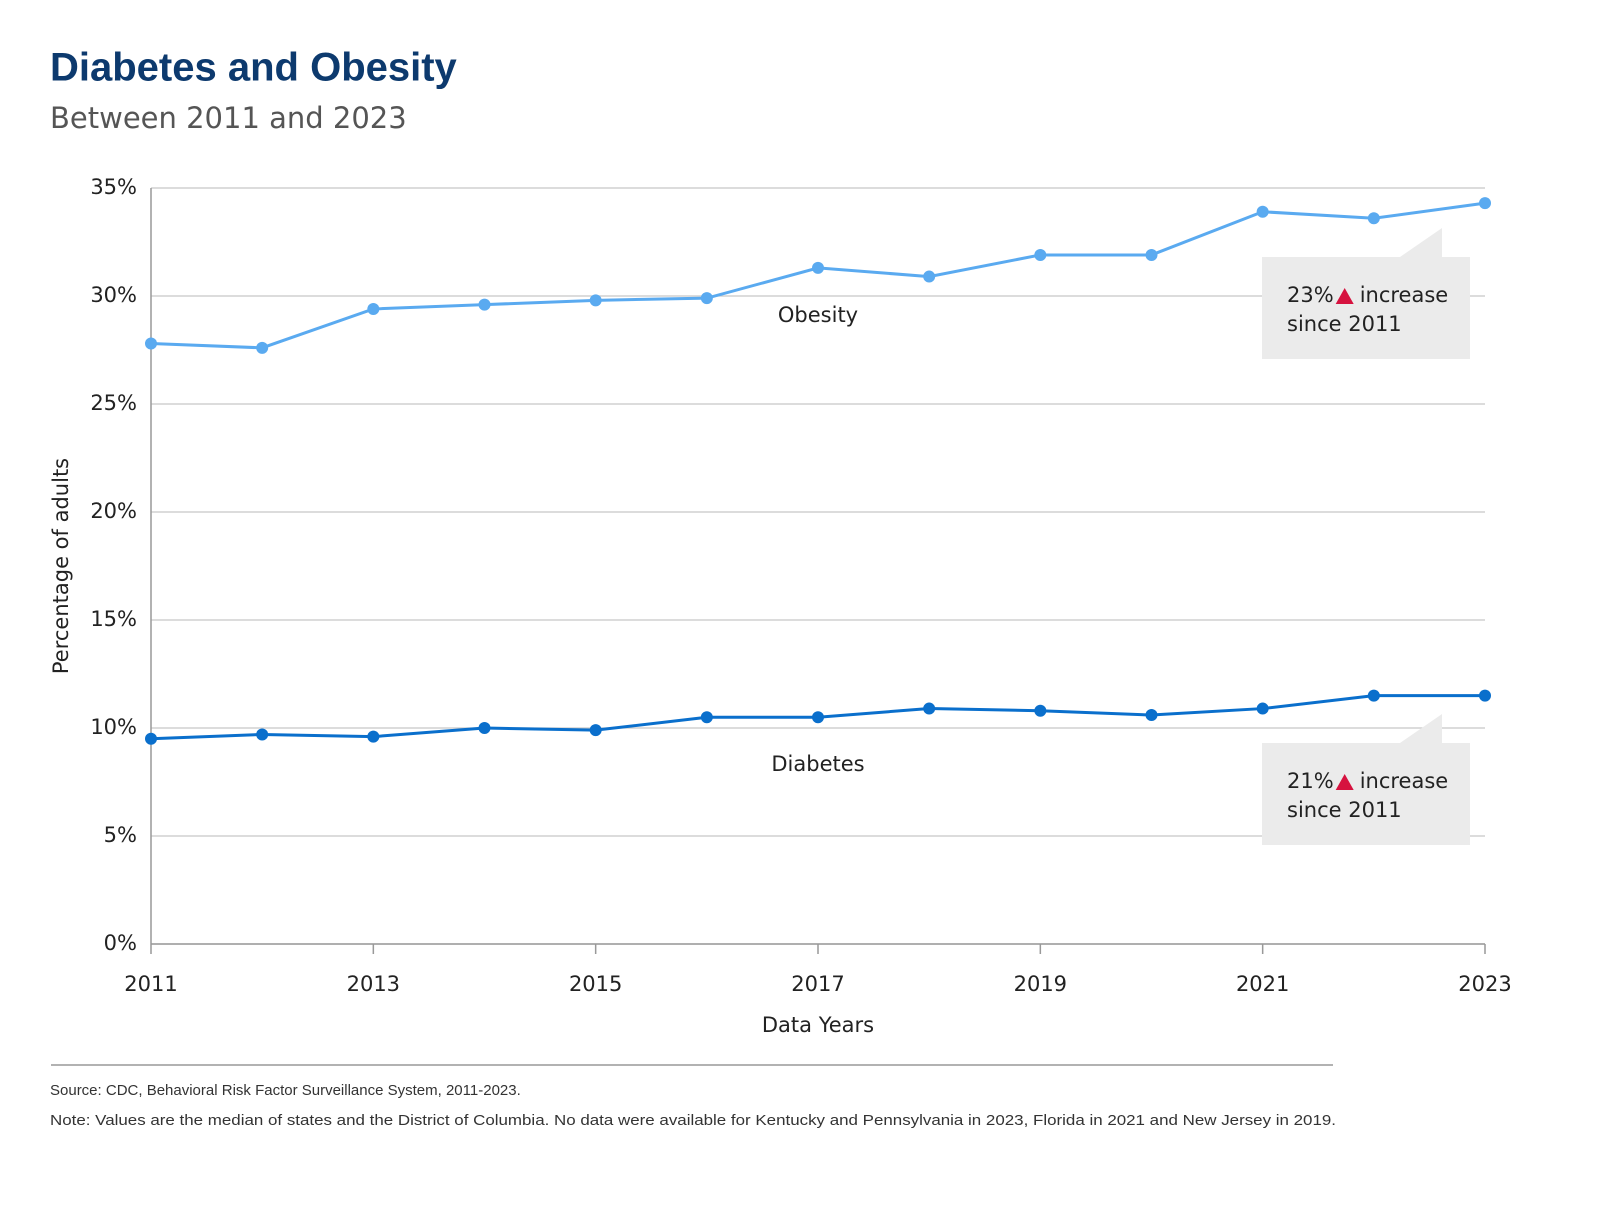  I want to click on callout: 23% increase since 2011, so click(1366, 293).